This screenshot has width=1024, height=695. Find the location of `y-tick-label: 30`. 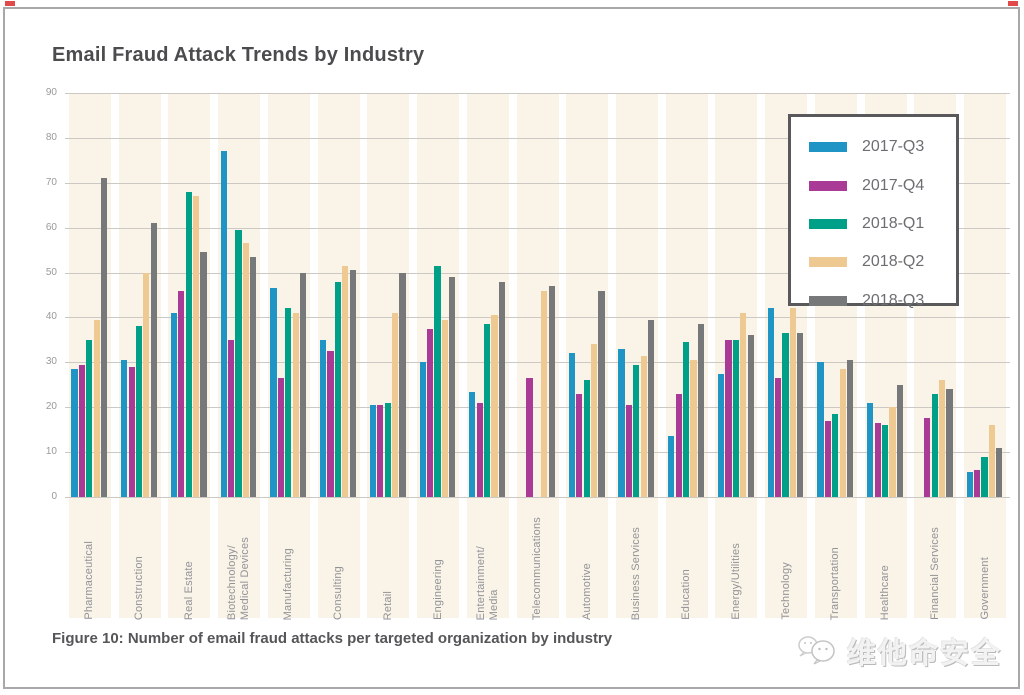

y-tick-label: 30 is located at coordinates (51, 362).